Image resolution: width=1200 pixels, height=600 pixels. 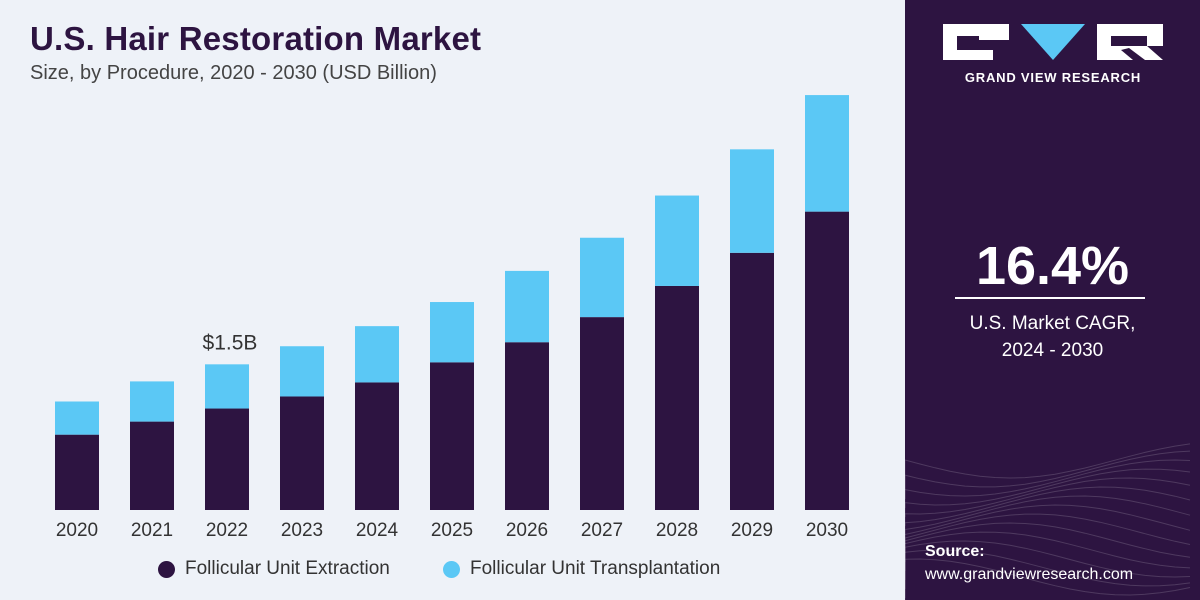 What do you see at coordinates (77, 472) in the screenshot?
I see `bar-follicular-unit-extraction-2020` at bounding box center [77, 472].